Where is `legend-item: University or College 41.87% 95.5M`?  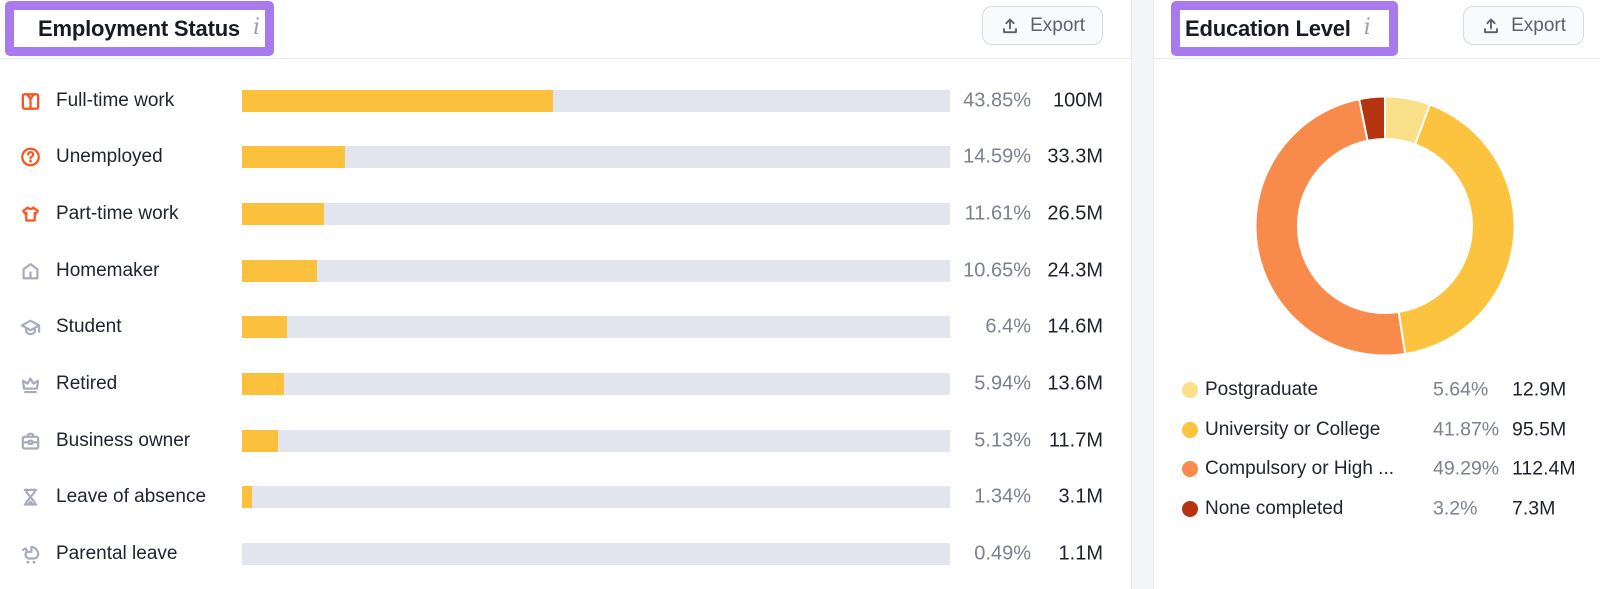
legend-item: University or College 41.87% 95.5M is located at coordinates (1377, 430).